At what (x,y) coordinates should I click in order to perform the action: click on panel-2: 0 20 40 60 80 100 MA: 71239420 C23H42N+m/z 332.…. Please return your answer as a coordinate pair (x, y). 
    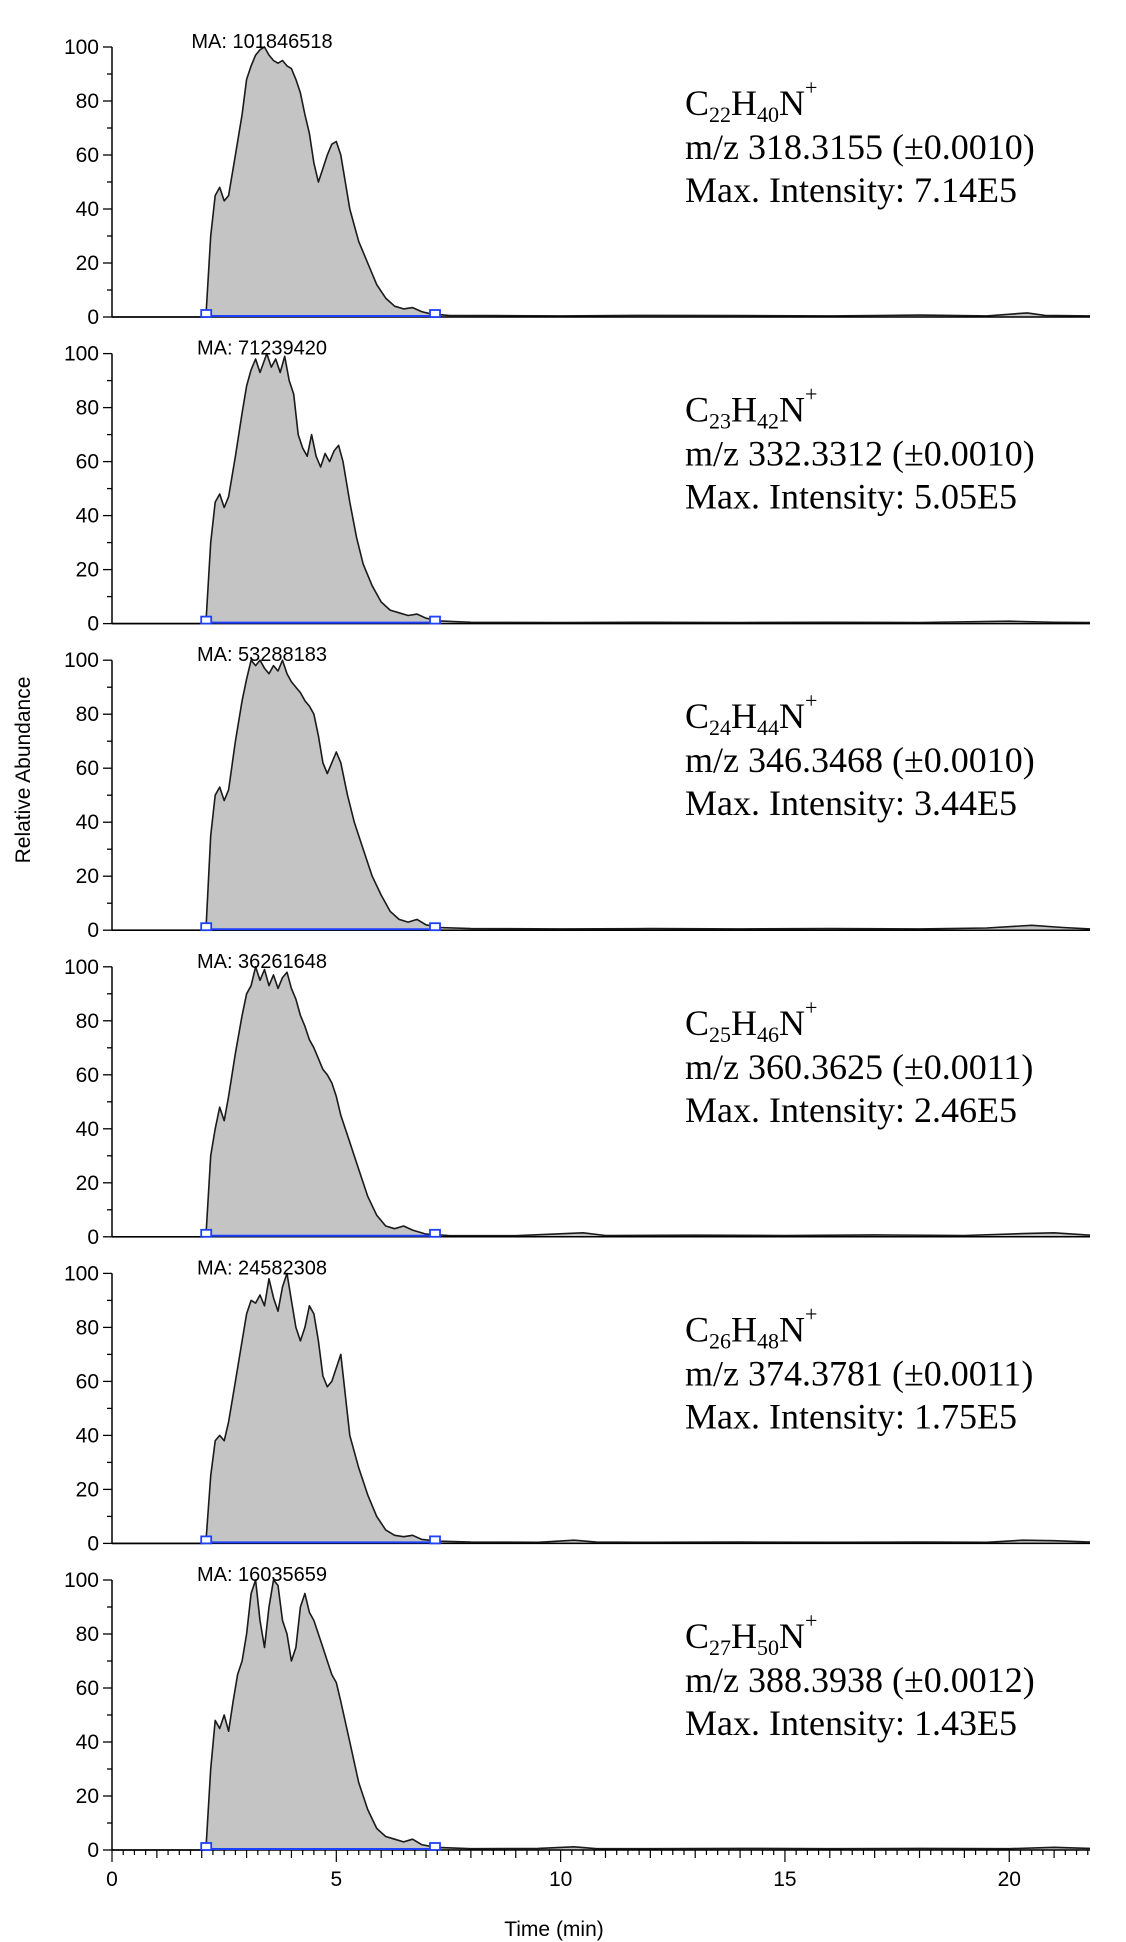
    Looking at the image, I should click on (577, 487).